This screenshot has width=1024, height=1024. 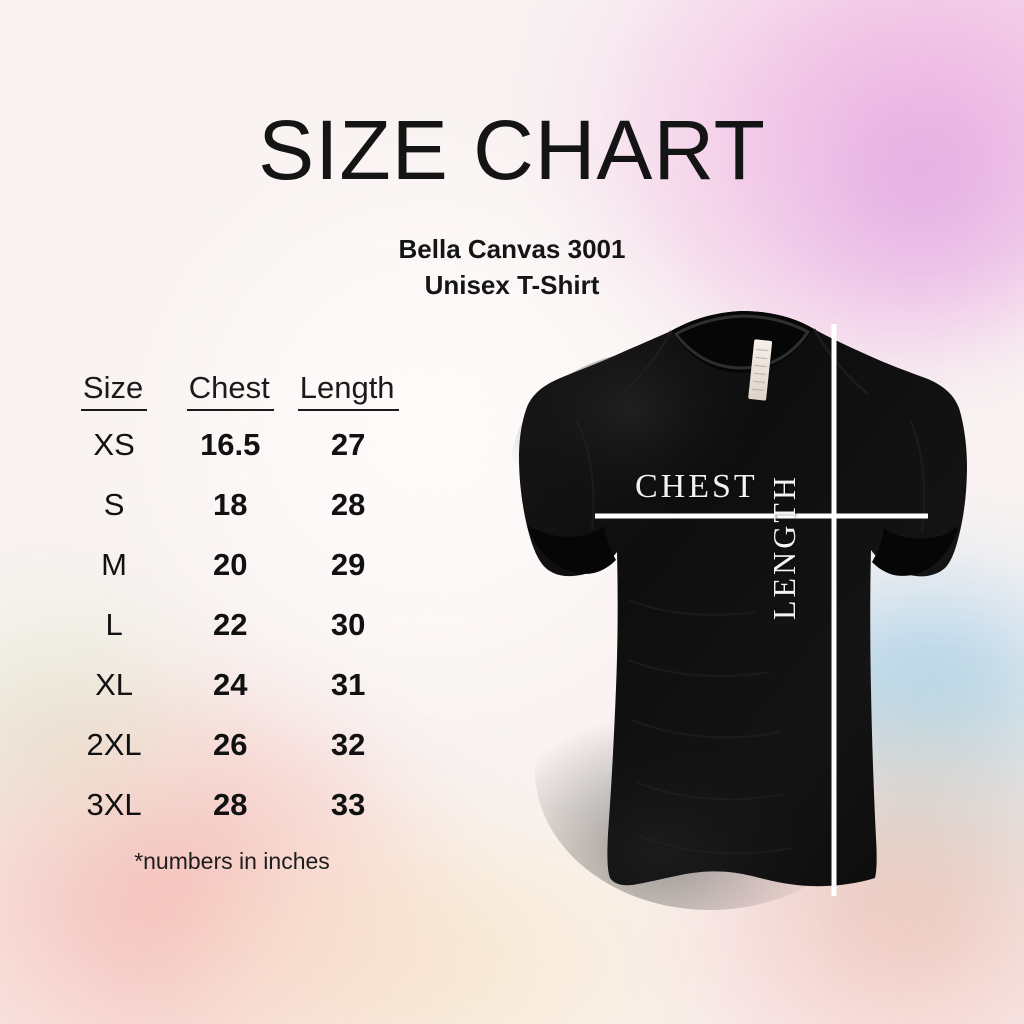 I want to click on cell-length: 29, so click(x=348, y=564).